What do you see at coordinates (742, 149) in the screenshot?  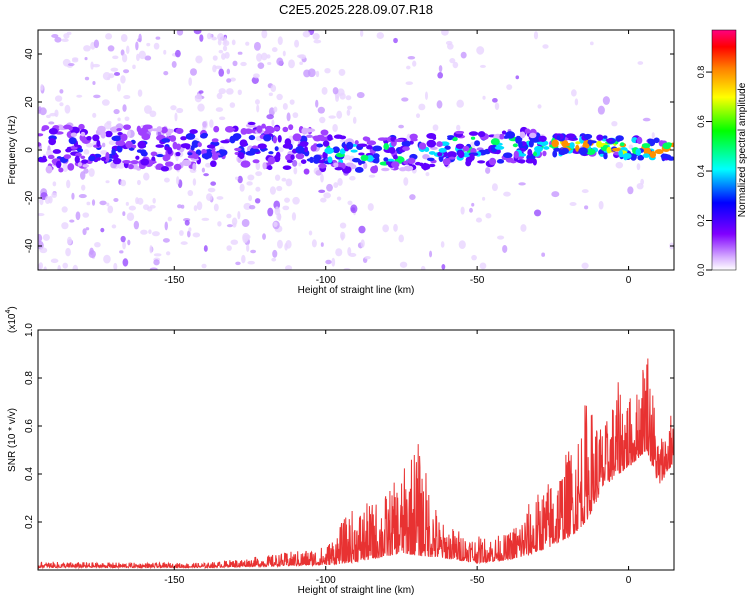 I see `colorbar-label: Normalized spectral amplitude` at bounding box center [742, 149].